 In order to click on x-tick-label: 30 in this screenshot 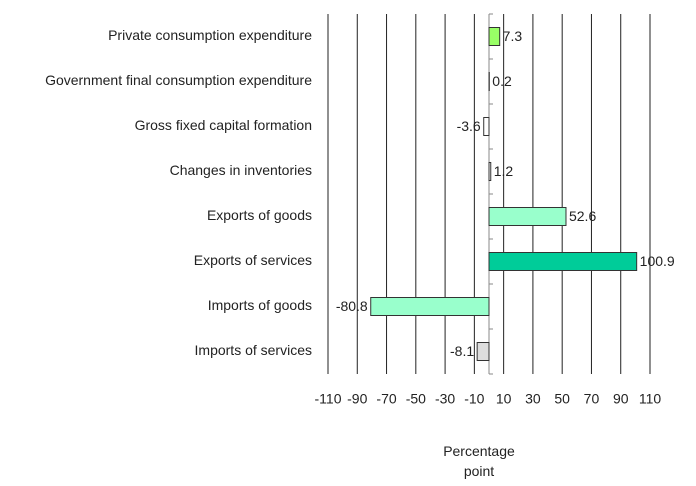, I will do `click(533, 399)`.